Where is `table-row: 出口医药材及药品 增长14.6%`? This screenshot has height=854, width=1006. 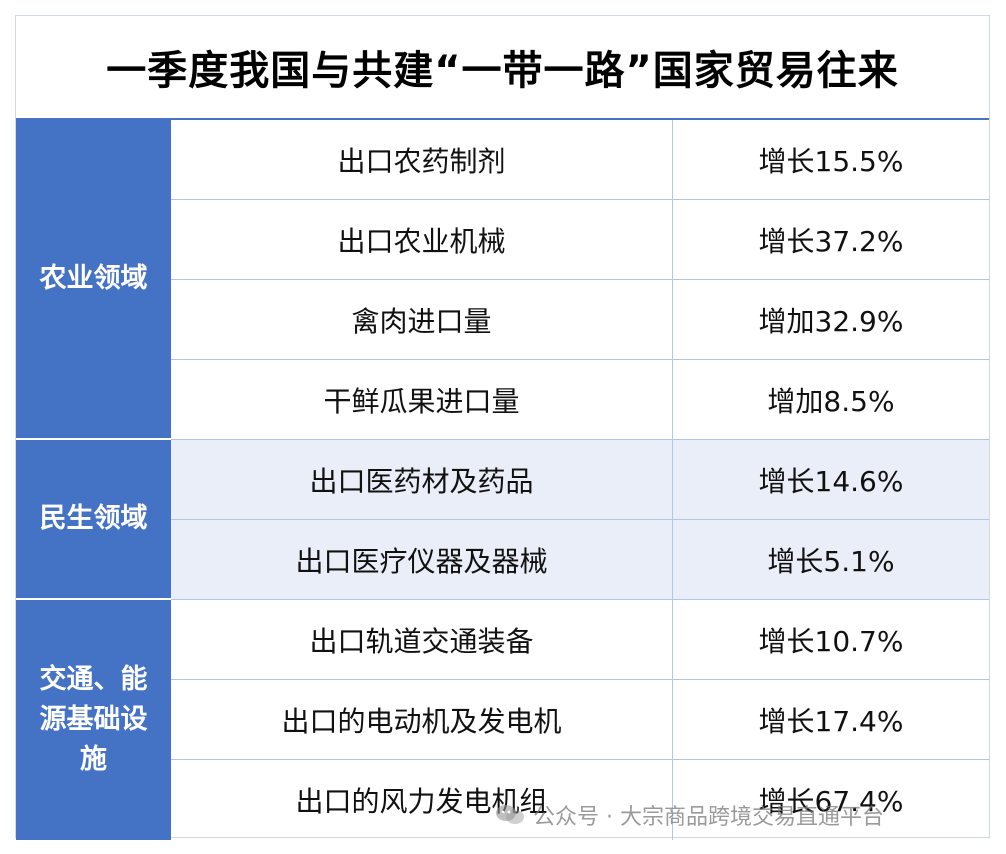 table-row: 出口医药材及药品 增长14.6% is located at coordinates (580, 480).